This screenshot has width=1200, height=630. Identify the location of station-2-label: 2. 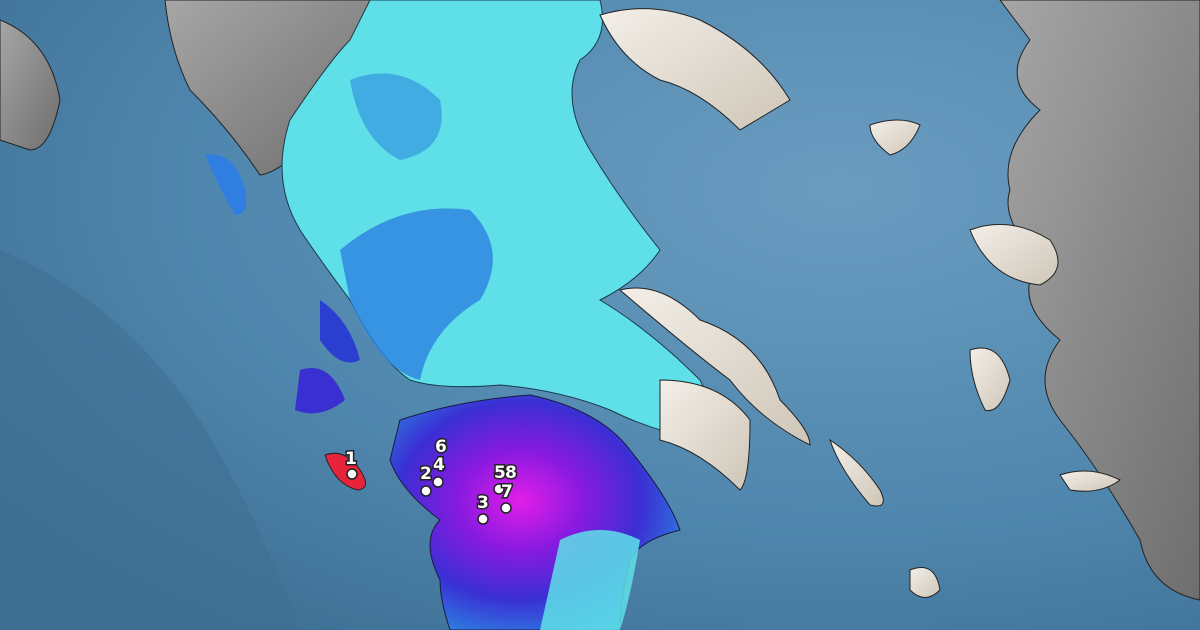
(426, 474).